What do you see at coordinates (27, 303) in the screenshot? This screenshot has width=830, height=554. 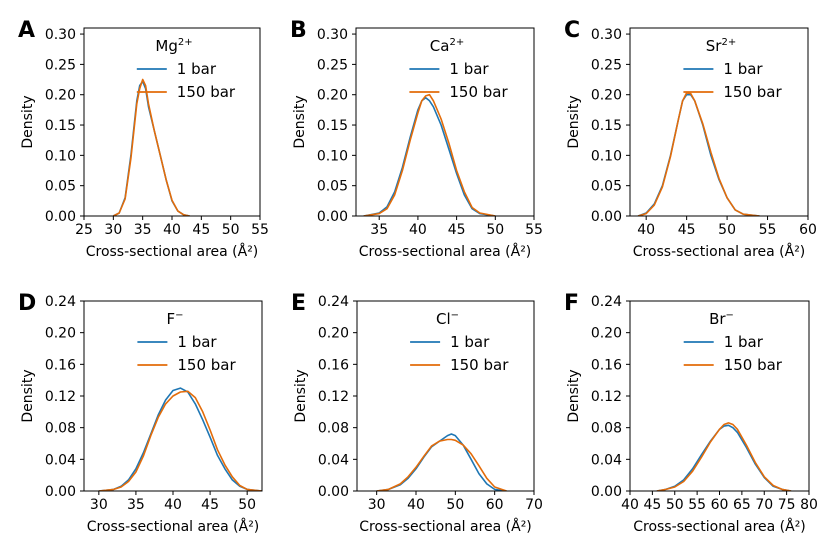 I see `panel-letter: D` at bounding box center [27, 303].